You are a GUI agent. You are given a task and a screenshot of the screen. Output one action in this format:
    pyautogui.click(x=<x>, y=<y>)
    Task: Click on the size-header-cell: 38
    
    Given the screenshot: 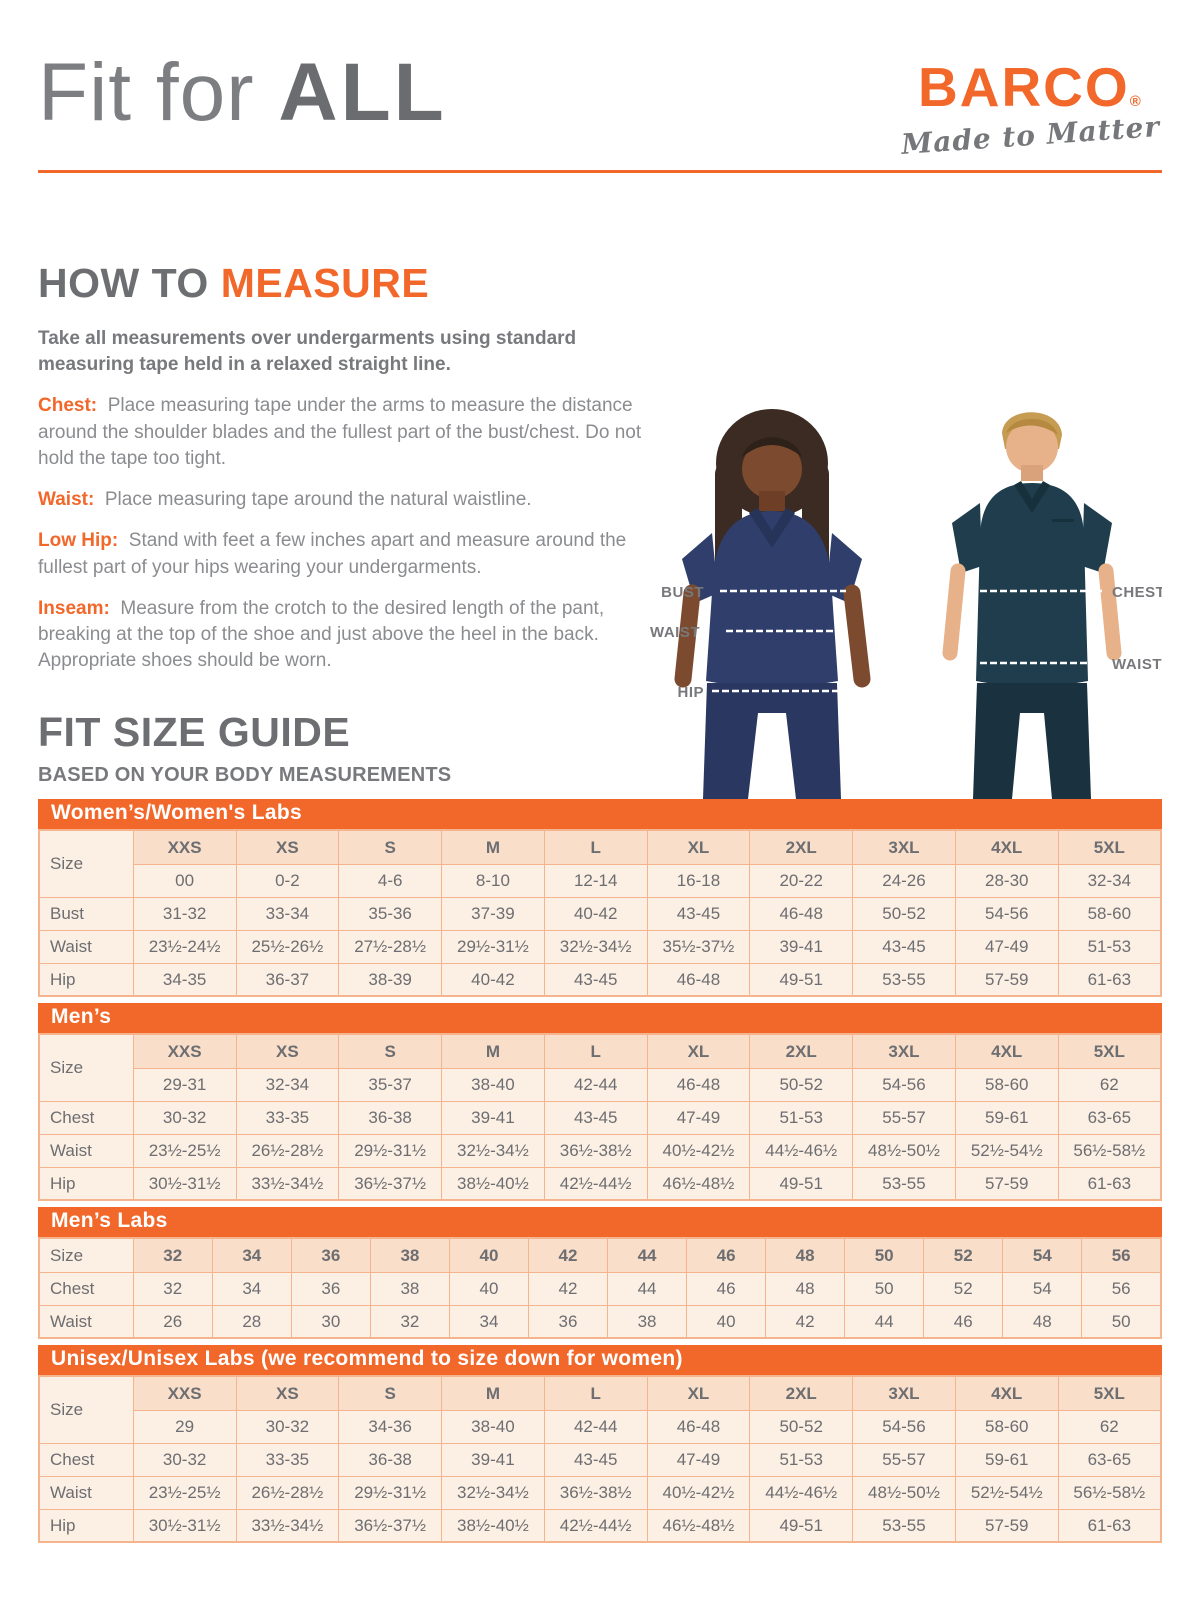 What is the action you would take?
    pyautogui.click(x=409, y=1255)
    